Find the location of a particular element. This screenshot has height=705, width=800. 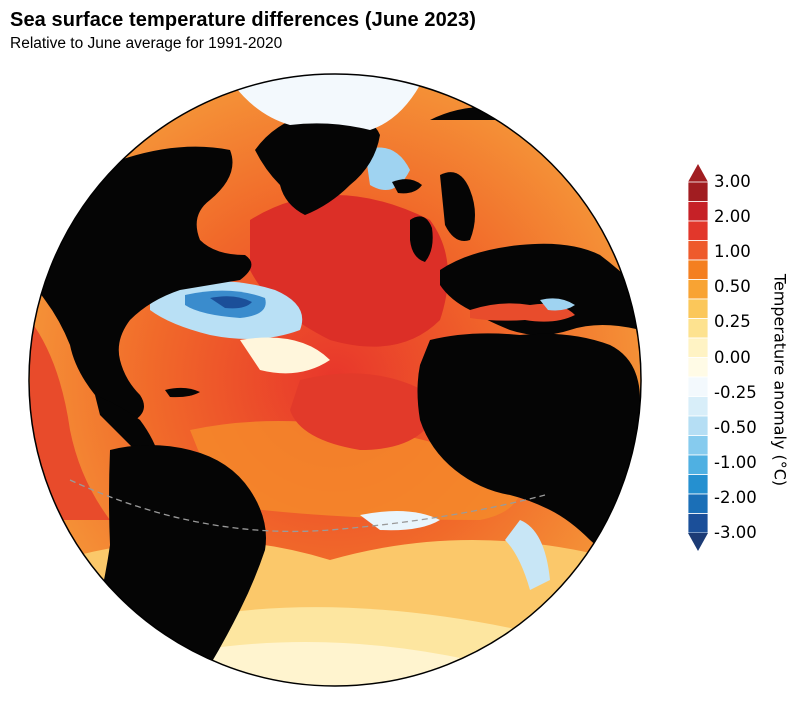

colorbar-tick-label: -3.00 is located at coordinates (735, 532).